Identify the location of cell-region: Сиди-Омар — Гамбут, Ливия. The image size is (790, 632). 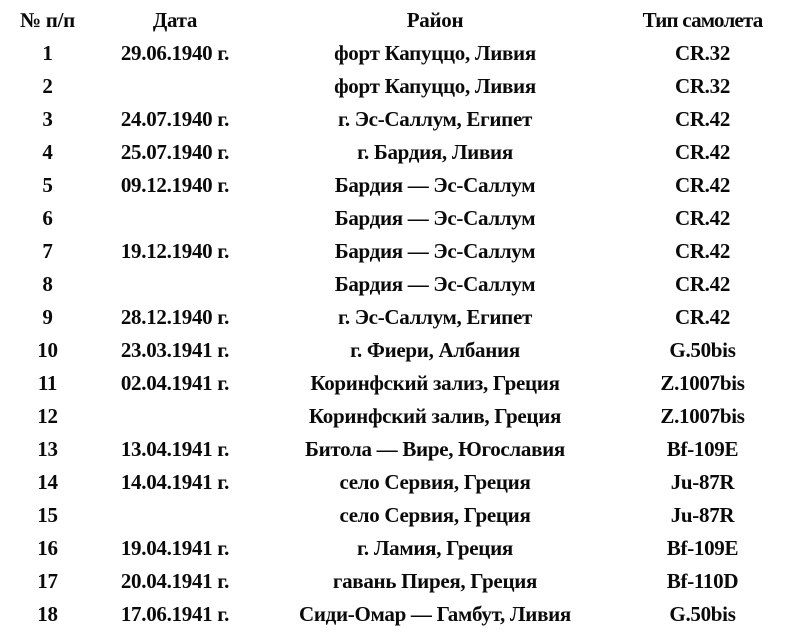
(435, 614).